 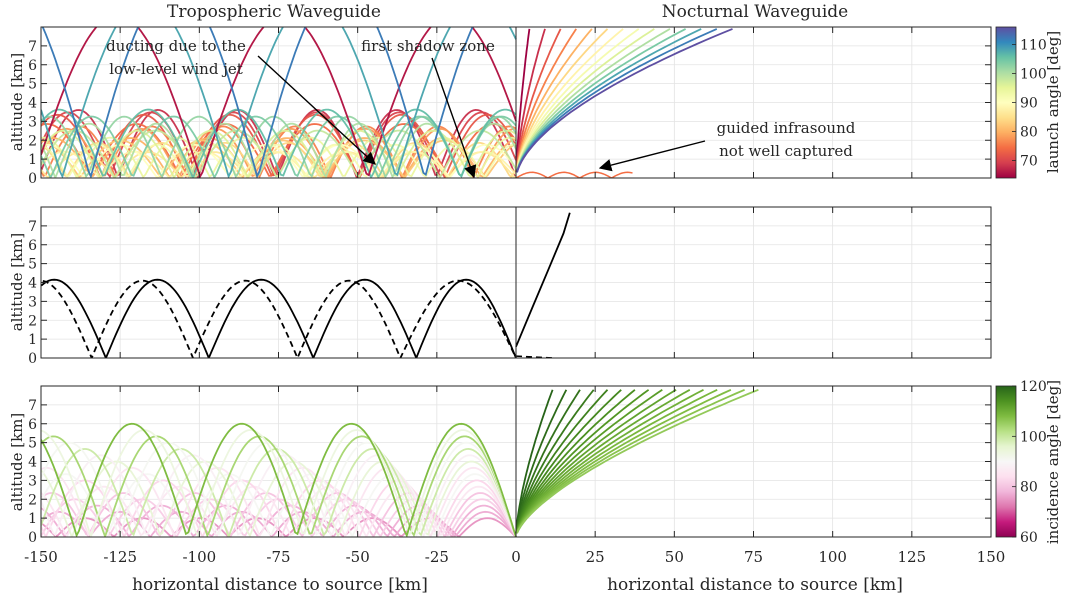 I want to click on x-tick-label: 125, so click(x=912, y=557).